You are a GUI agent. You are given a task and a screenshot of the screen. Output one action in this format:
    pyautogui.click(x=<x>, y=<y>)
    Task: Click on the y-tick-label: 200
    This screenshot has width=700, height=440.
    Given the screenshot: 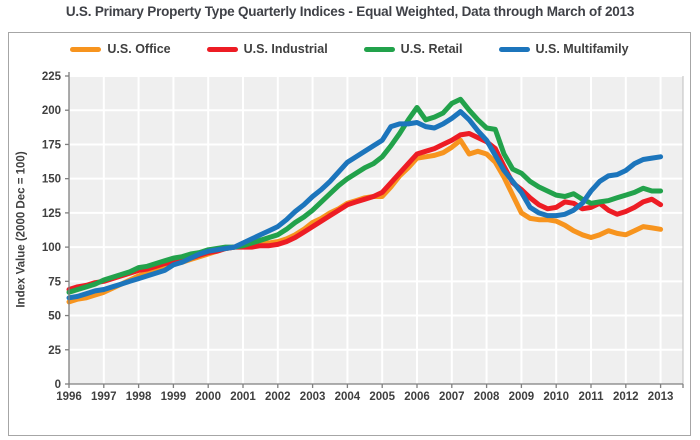 What is the action you would take?
    pyautogui.click(x=51, y=111)
    